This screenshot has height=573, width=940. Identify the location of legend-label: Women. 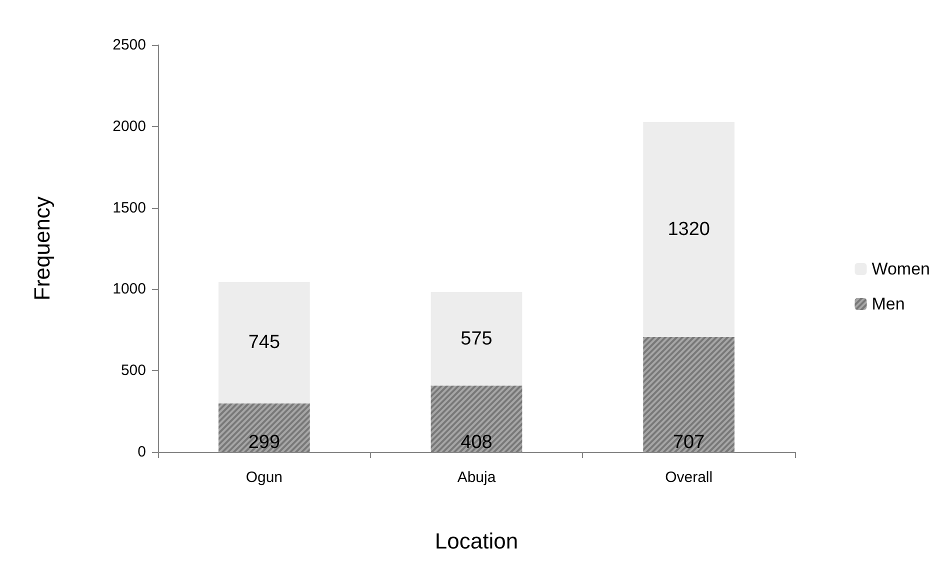
(901, 269).